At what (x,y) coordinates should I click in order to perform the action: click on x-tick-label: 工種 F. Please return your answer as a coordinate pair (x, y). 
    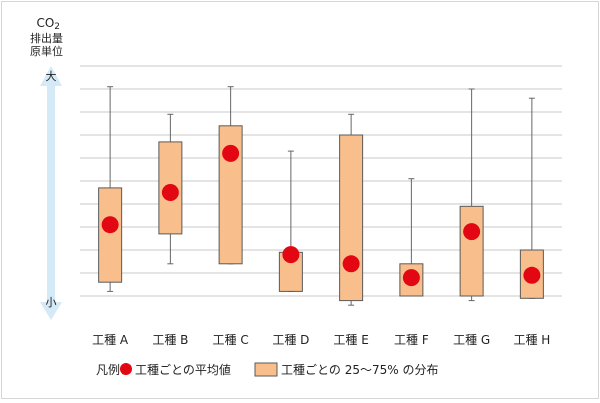
    Looking at the image, I should click on (411, 340).